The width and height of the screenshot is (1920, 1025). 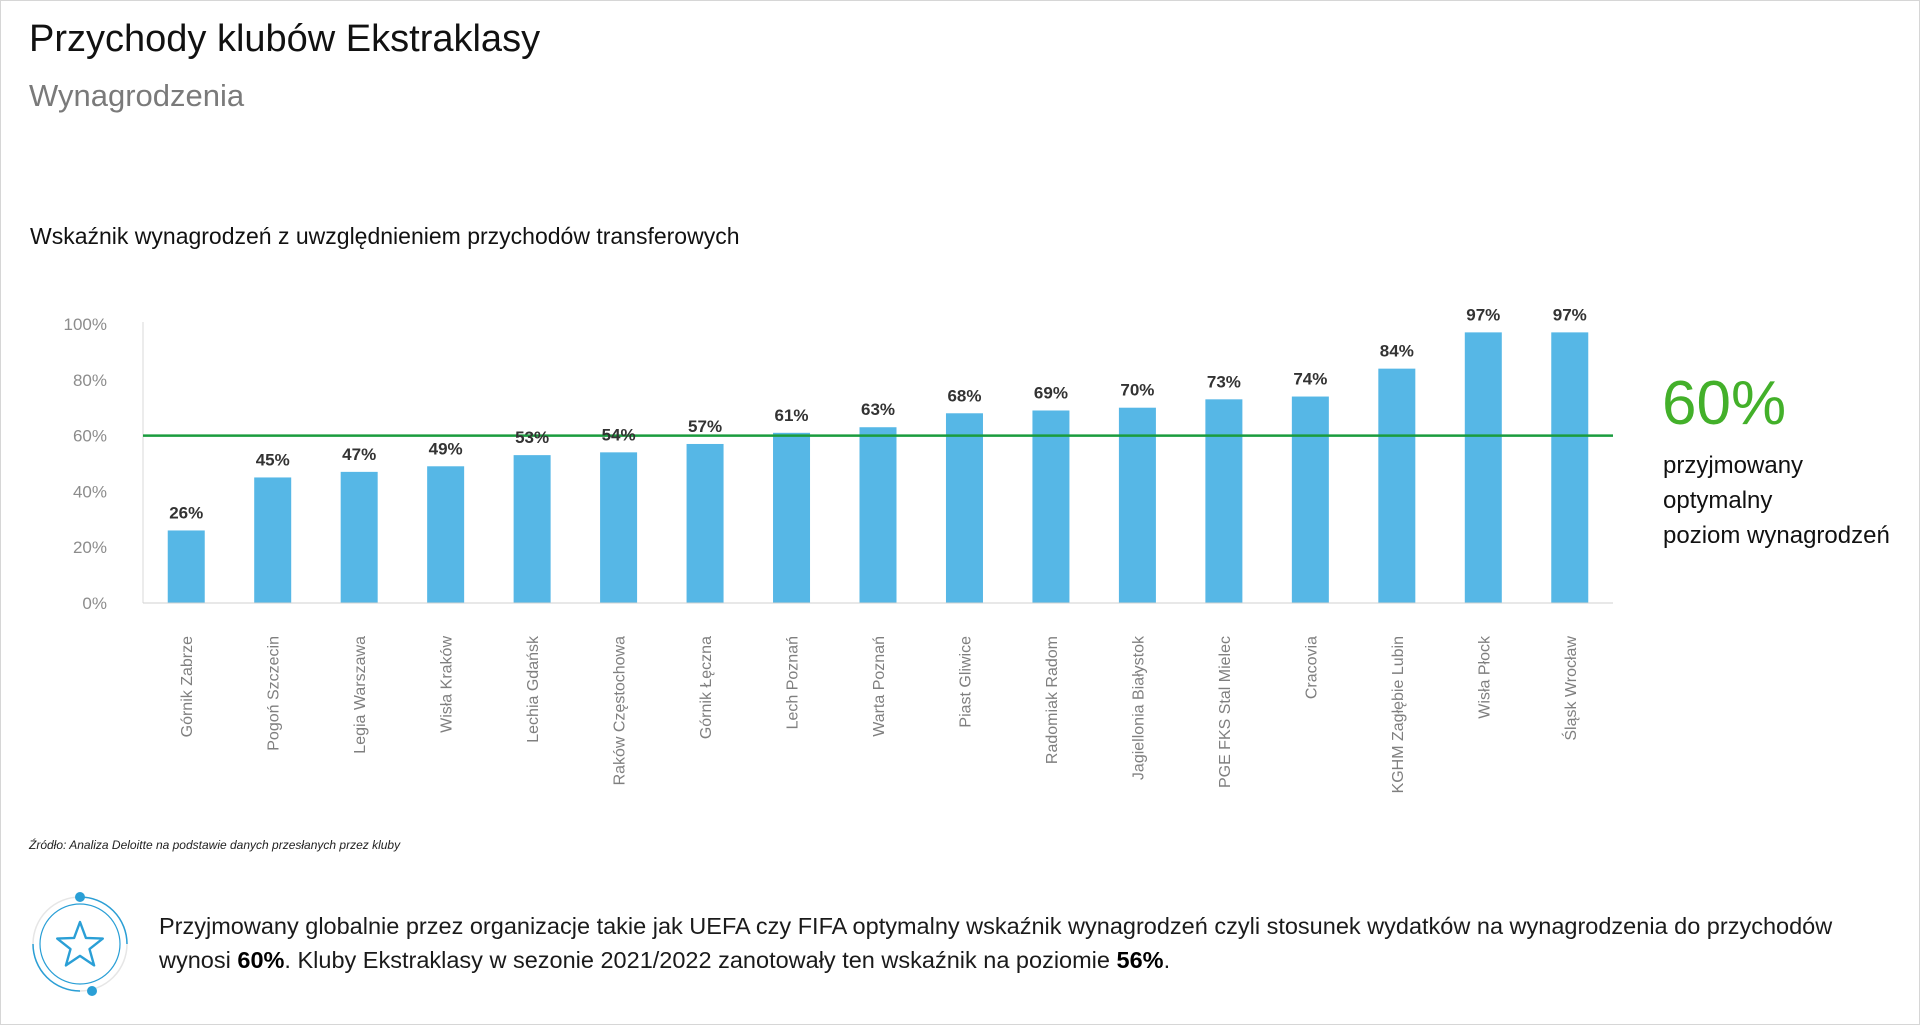 I want to click on data-label: 57%, so click(x=705, y=426).